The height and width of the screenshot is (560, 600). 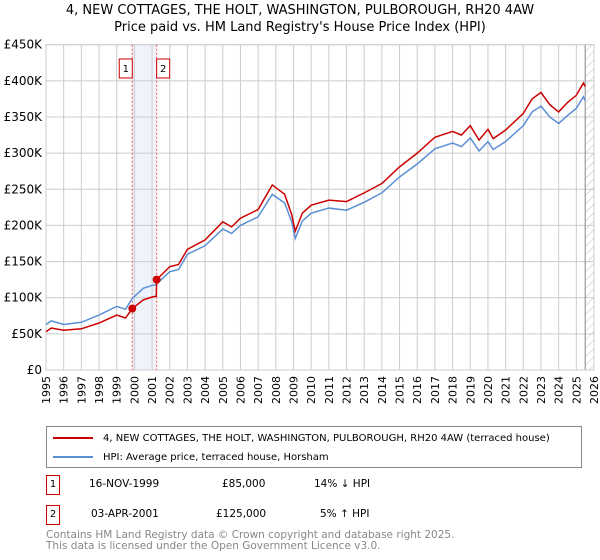 What do you see at coordinates (117, 390) in the screenshot?
I see `x-tick-label: 1999` at bounding box center [117, 390].